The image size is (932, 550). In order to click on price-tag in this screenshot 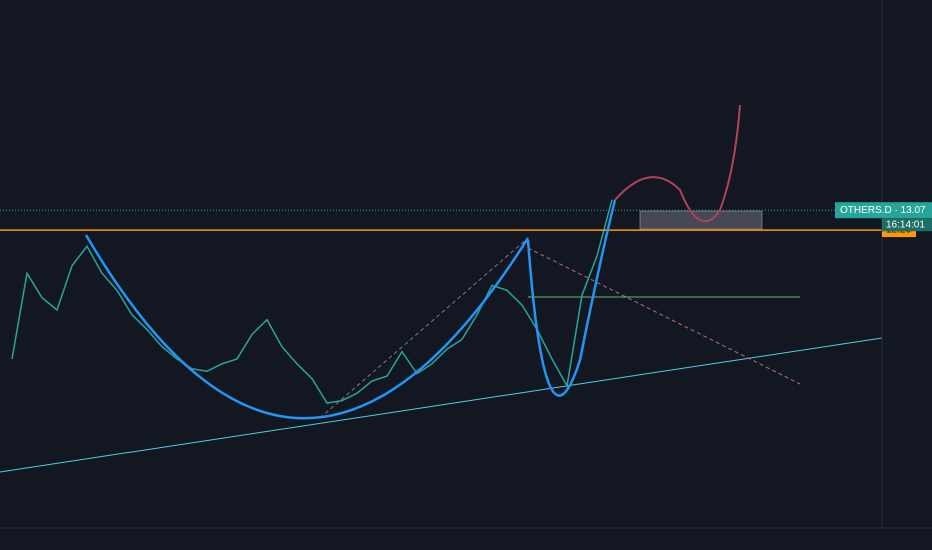, I will do `click(883, 210)`.